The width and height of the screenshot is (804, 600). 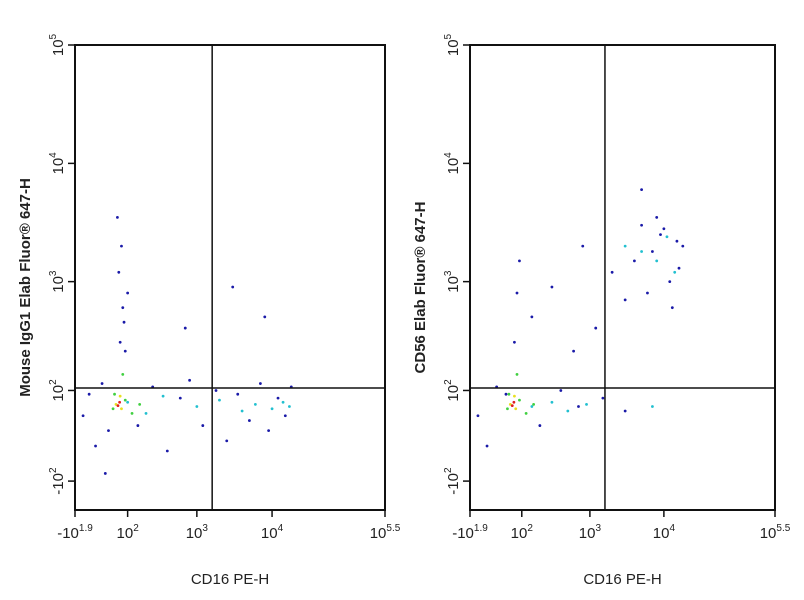 What do you see at coordinates (25, 287) in the screenshot?
I see `y-axis-title: Mouse IgG1 Elab Fluor® 647-H` at bounding box center [25, 287].